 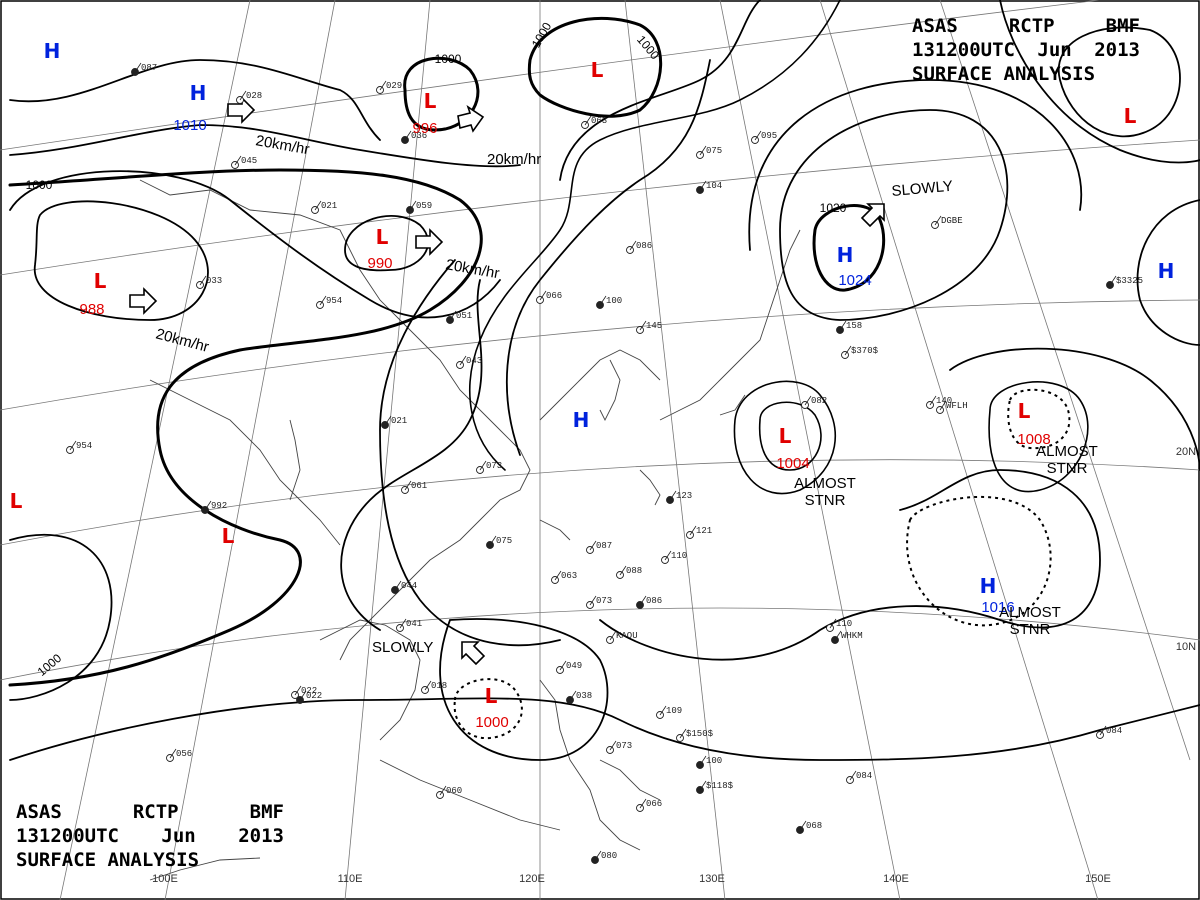 I want to click on central-pressure-value: 1000, so click(x=491, y=722).